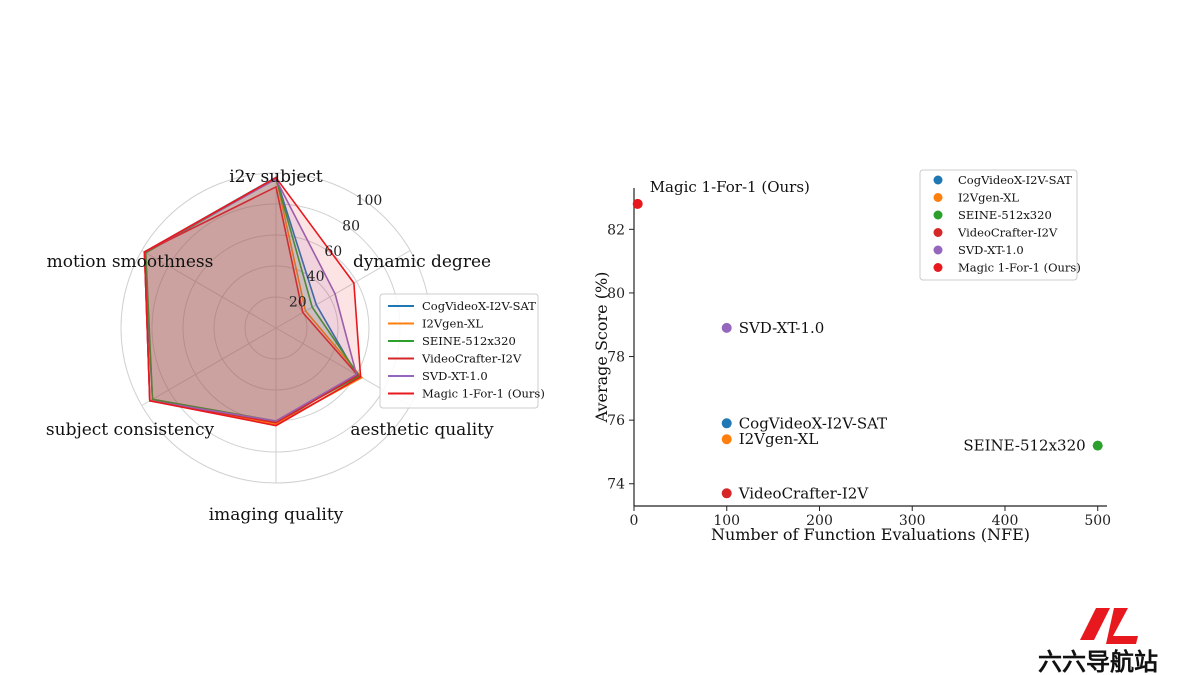 The image size is (1200, 675). What do you see at coordinates (1097, 521) in the screenshot?
I see `scatter-xtick-label: 500` at bounding box center [1097, 521].